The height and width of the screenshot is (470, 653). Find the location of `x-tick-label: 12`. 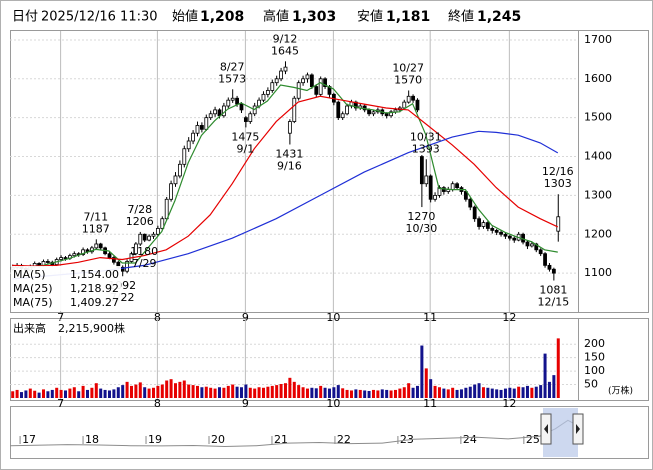

x-tick-label: 12 is located at coordinates (509, 403).